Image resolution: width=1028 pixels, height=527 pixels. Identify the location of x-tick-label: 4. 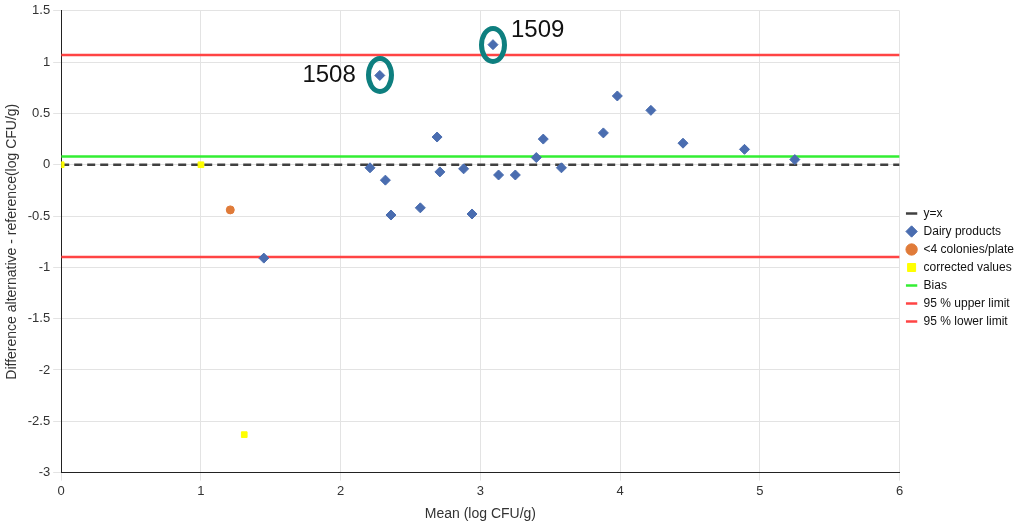
(620, 490).